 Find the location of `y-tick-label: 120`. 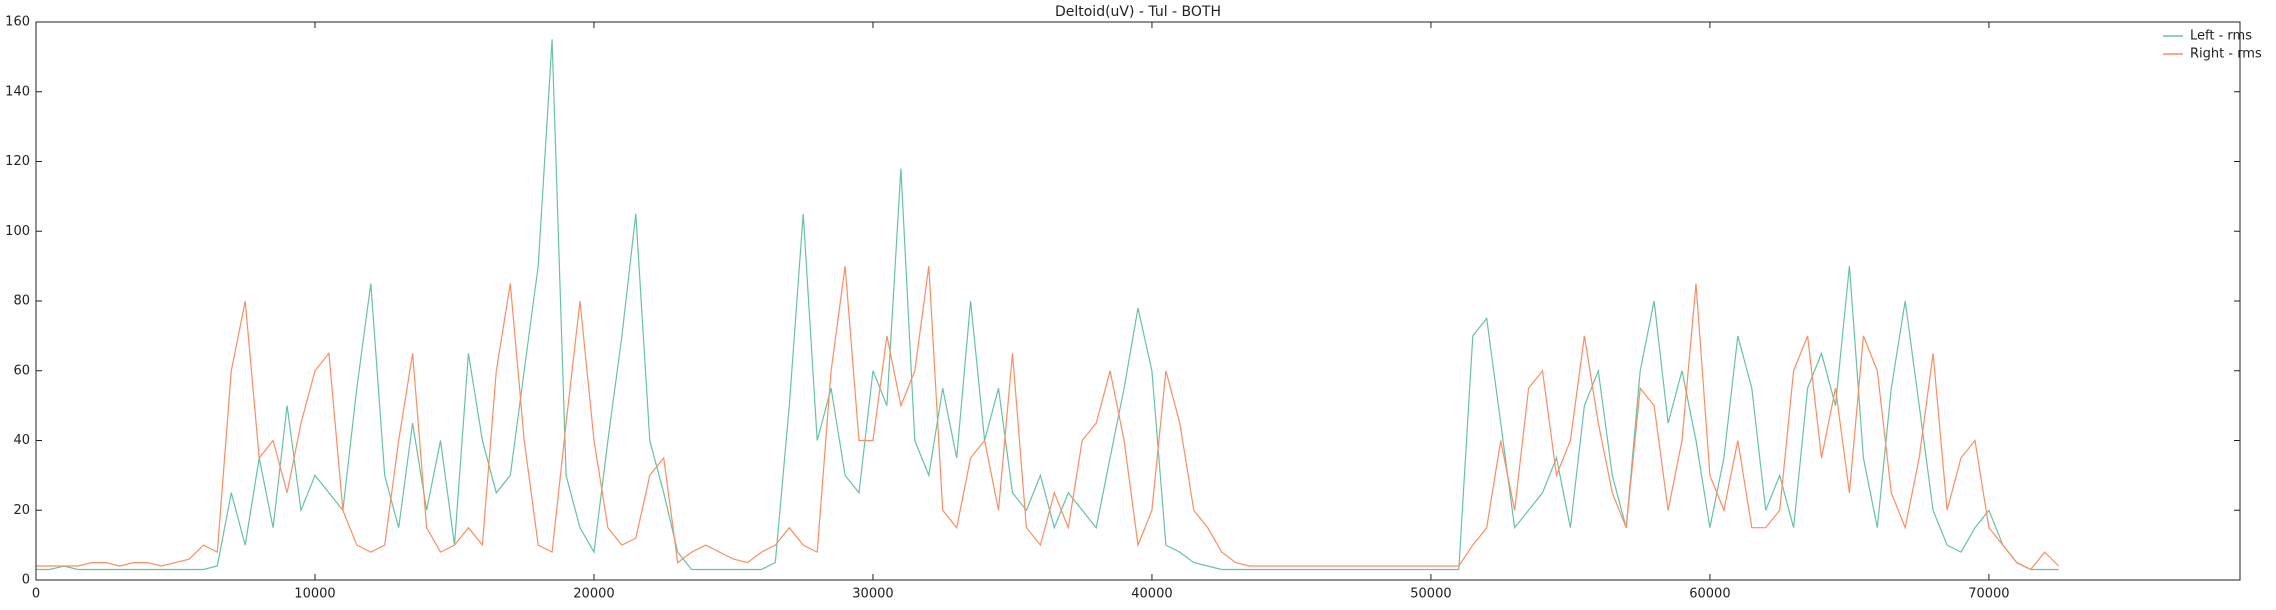

y-tick-label: 120 is located at coordinates (17, 161).